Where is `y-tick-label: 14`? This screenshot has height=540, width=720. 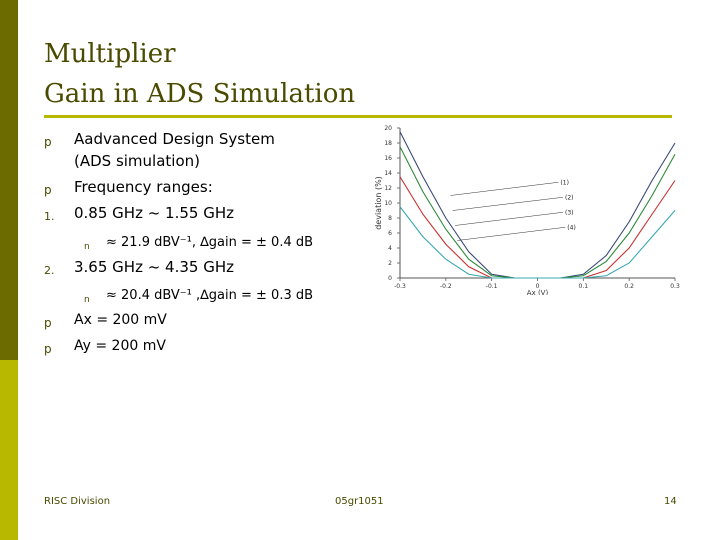
y-tick-label: 14 is located at coordinates (388, 173).